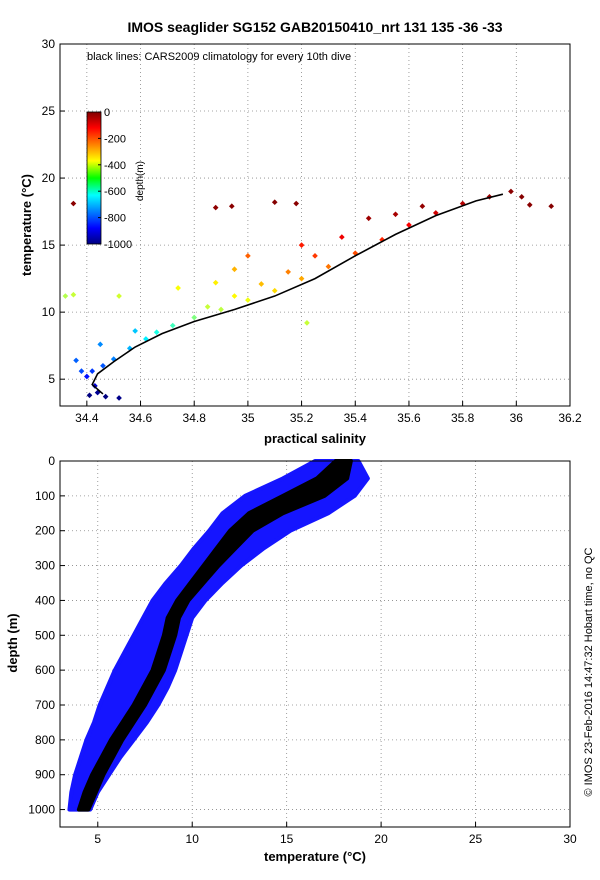 This screenshot has height=880, width=600. What do you see at coordinates (45, 496) in the screenshot?
I see `dt-y-tick-label: 100` at bounding box center [45, 496].